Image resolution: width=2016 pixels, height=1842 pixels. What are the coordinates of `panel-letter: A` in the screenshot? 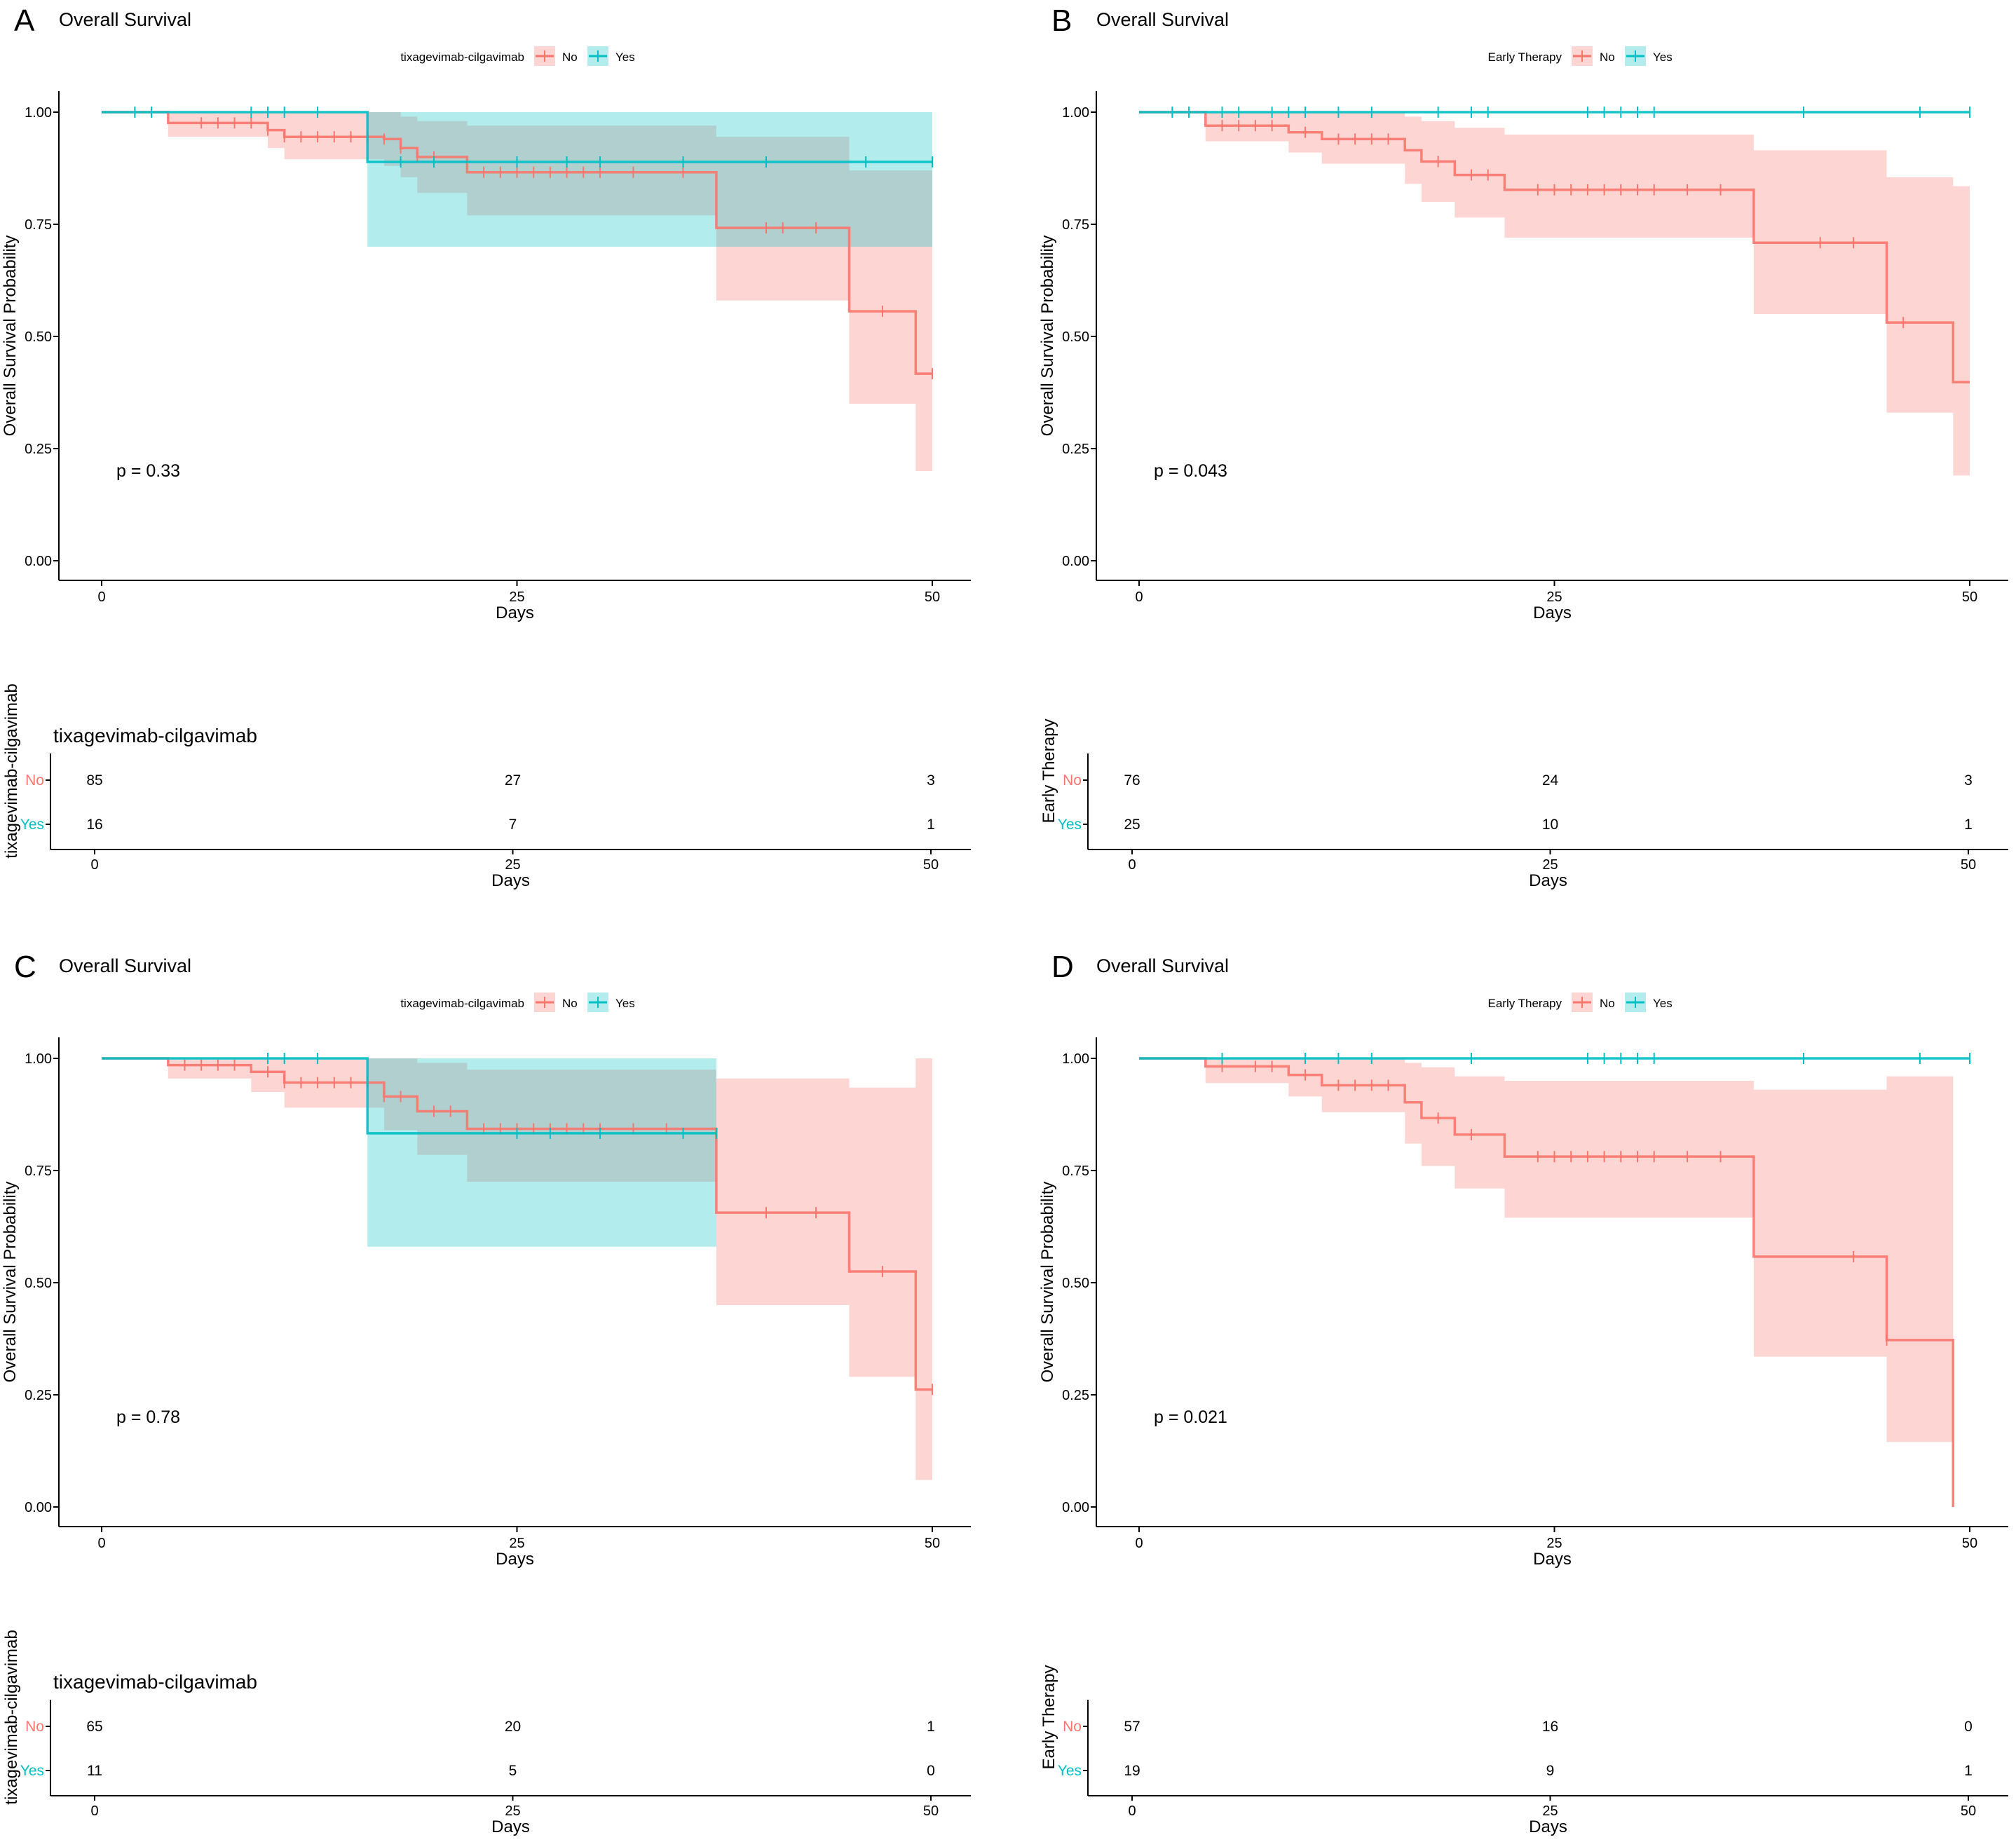 It's located at (25, 21).